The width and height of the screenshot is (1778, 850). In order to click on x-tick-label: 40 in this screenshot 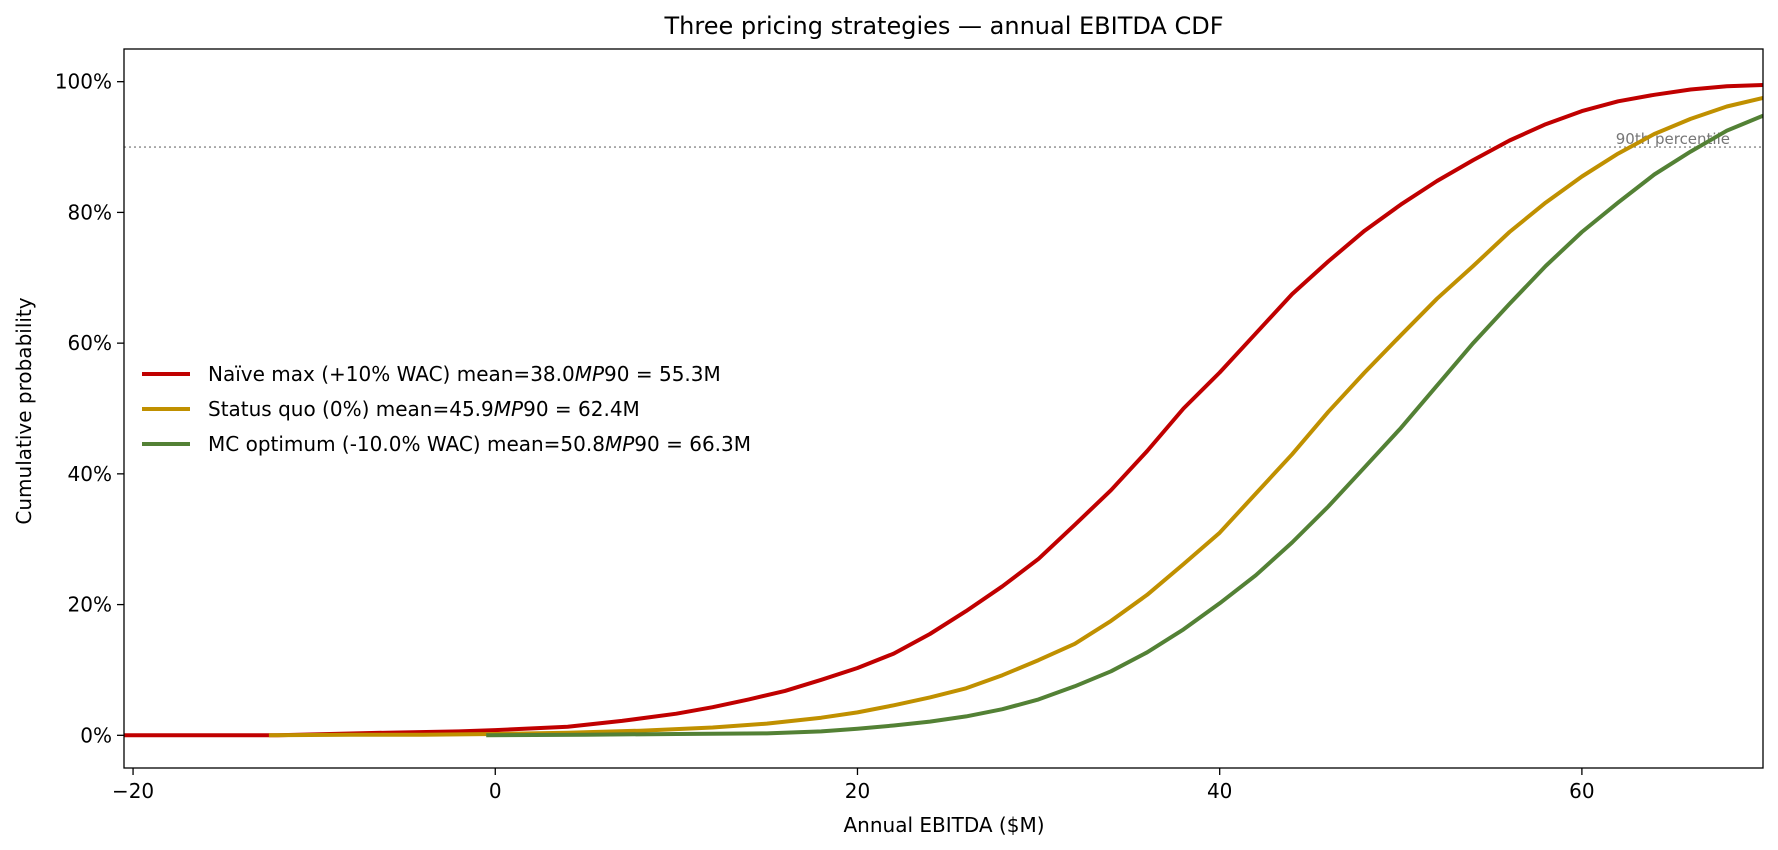, I will do `click(1219, 791)`.